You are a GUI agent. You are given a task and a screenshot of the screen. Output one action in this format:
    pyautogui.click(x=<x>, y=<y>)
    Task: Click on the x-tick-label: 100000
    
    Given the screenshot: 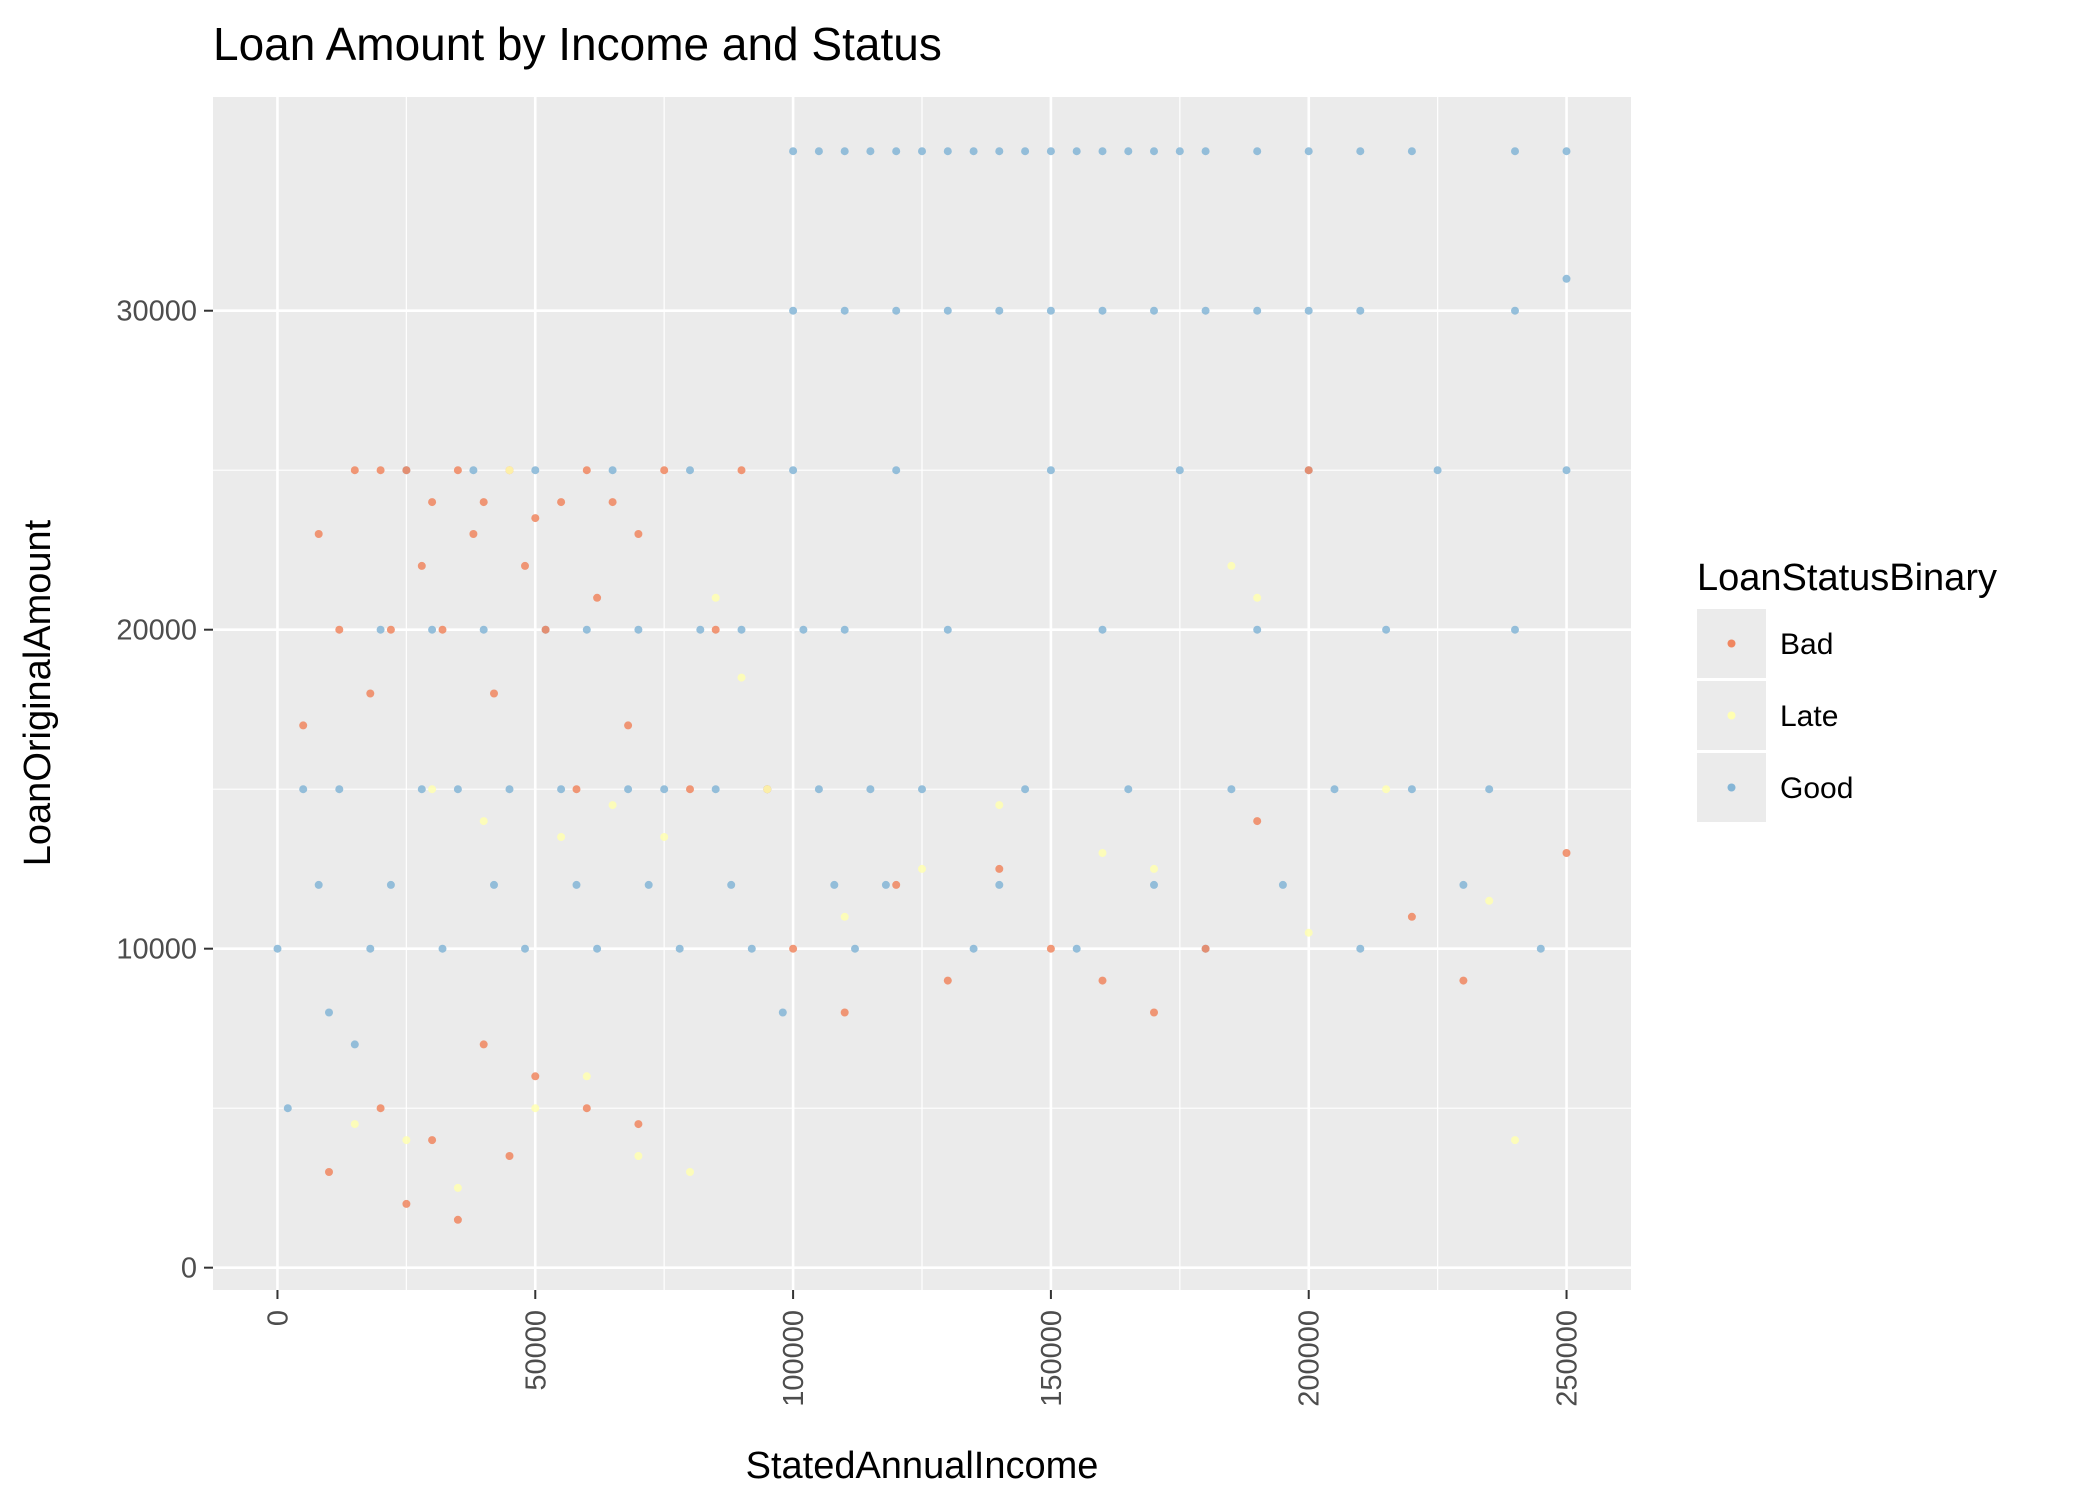 What is the action you would take?
    pyautogui.click(x=794, y=1358)
    